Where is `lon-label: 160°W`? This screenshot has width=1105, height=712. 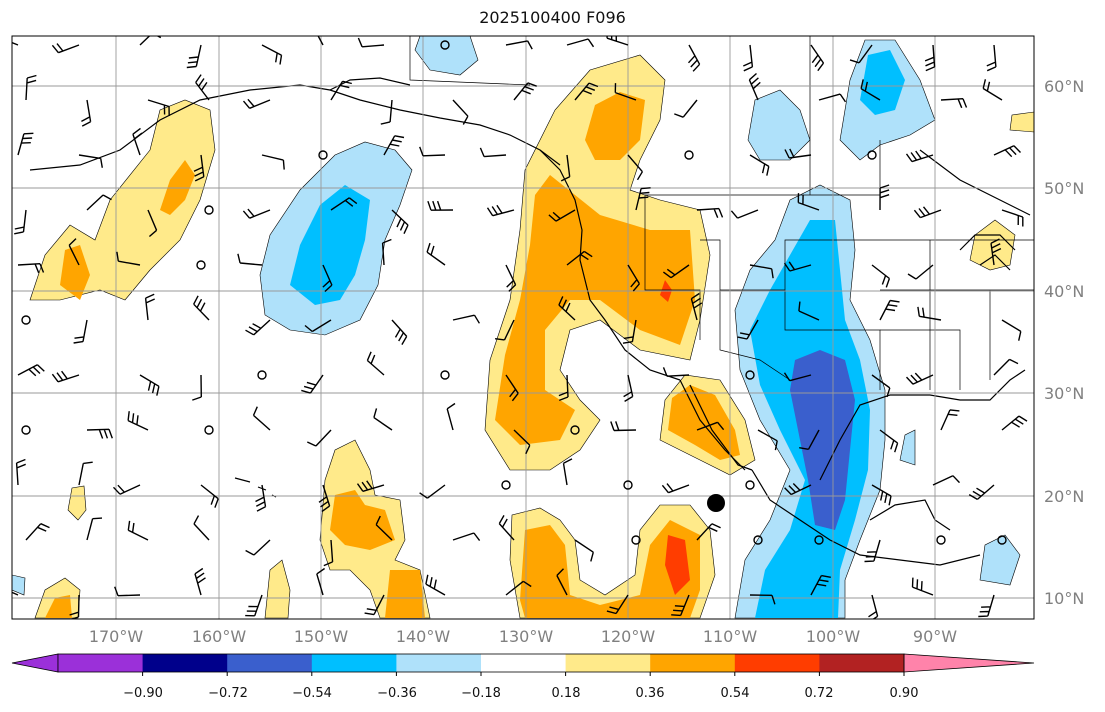
lon-label: 160°W is located at coordinates (219, 636).